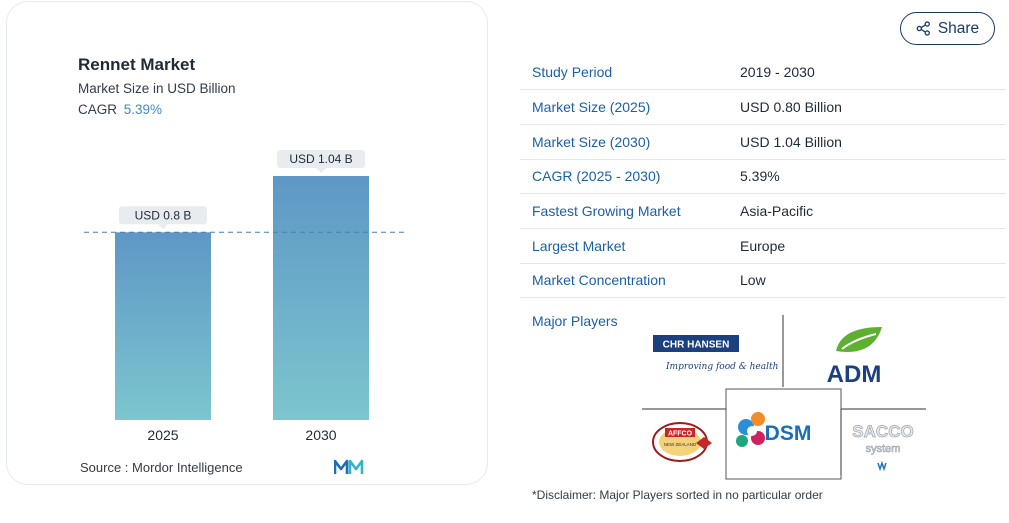  I want to click on cagr-line: CAGR 5.39%, so click(120, 109).